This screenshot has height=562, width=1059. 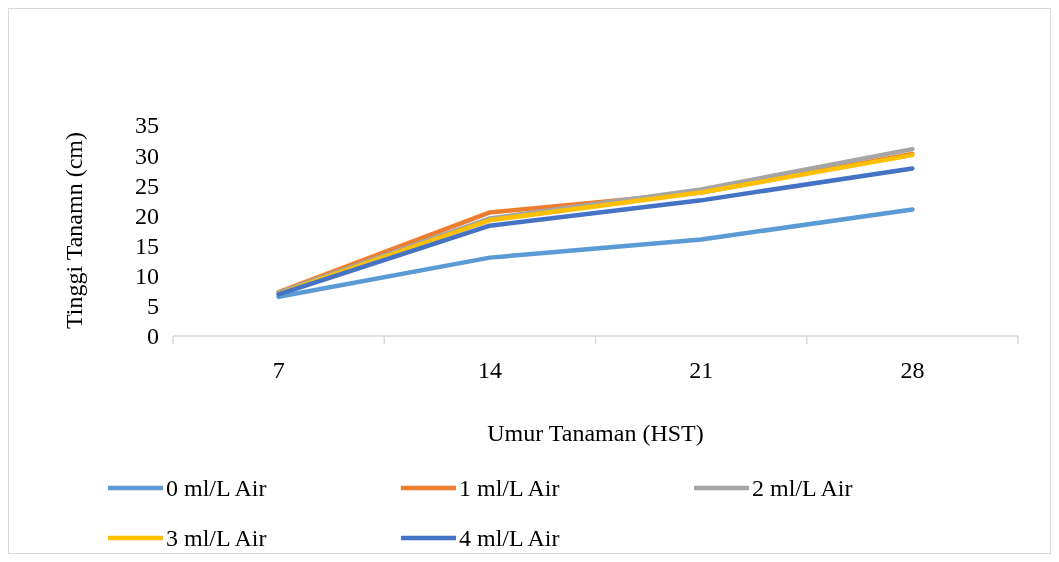 What do you see at coordinates (802, 488) in the screenshot?
I see `legend-label: 2 ml/L Air` at bounding box center [802, 488].